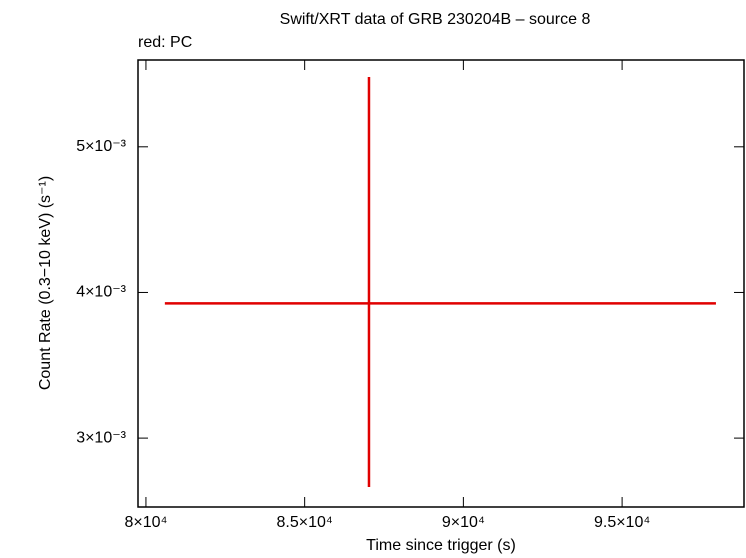 Image resolution: width=746 pixels, height=558 pixels. What do you see at coordinates (101, 292) in the screenshot?
I see `y-tick-label: 4×10⁻³` at bounding box center [101, 292].